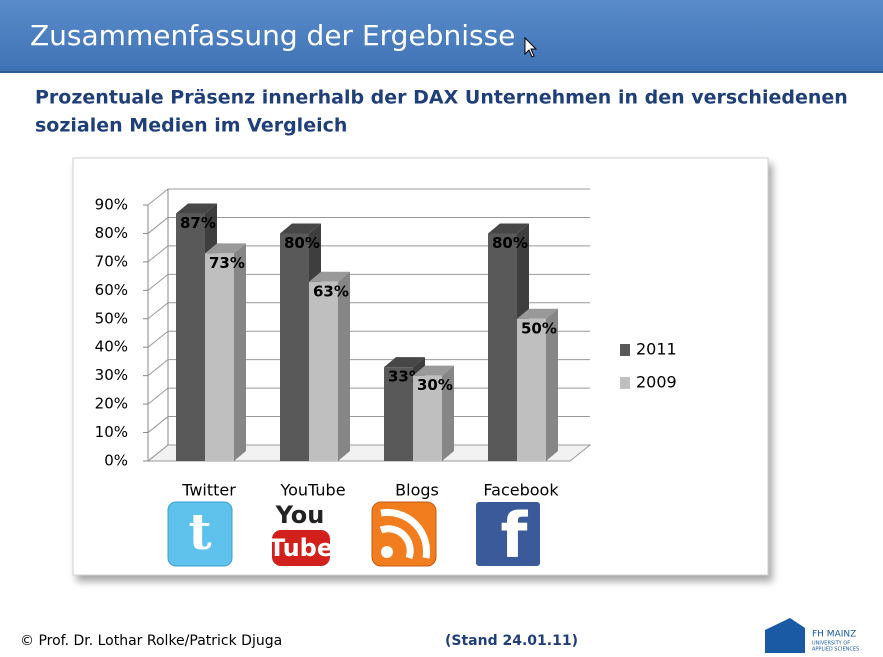 The width and height of the screenshot is (883, 657). What do you see at coordinates (227, 263) in the screenshot?
I see `data-label: 73%` at bounding box center [227, 263].